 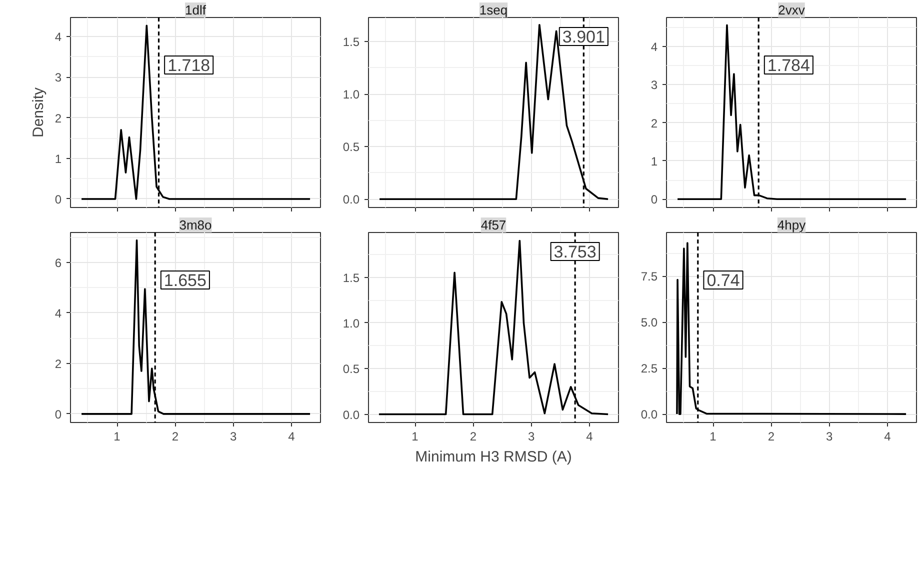 I want to click on chart-title: 4hpy, so click(x=791, y=225).